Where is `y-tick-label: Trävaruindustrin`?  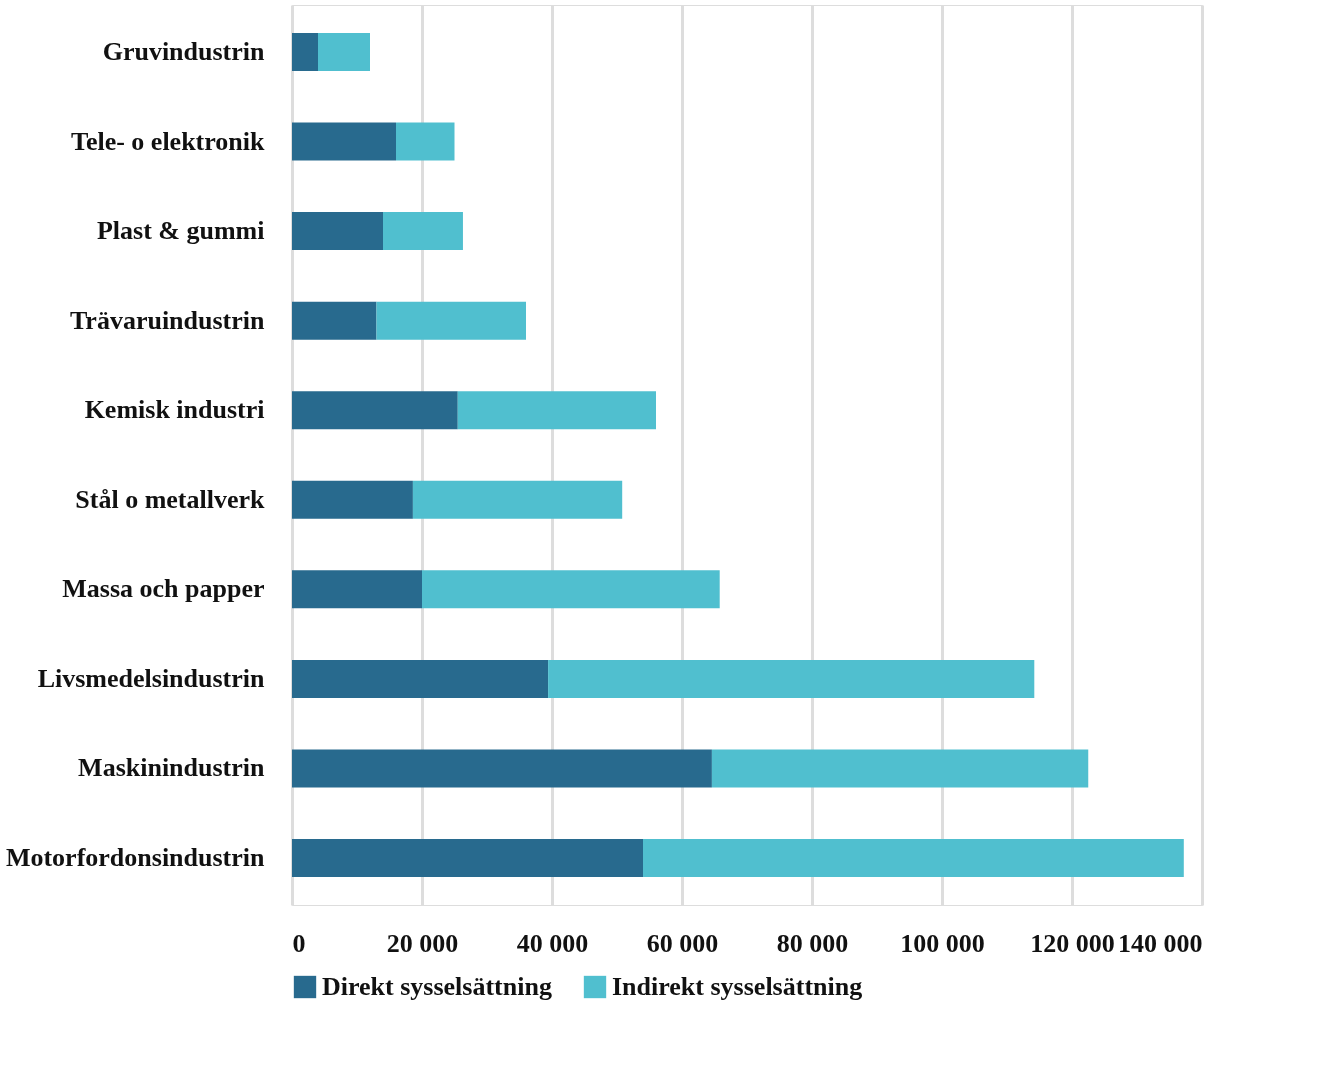 y-tick-label: Trävaruindustrin is located at coordinates (167, 320).